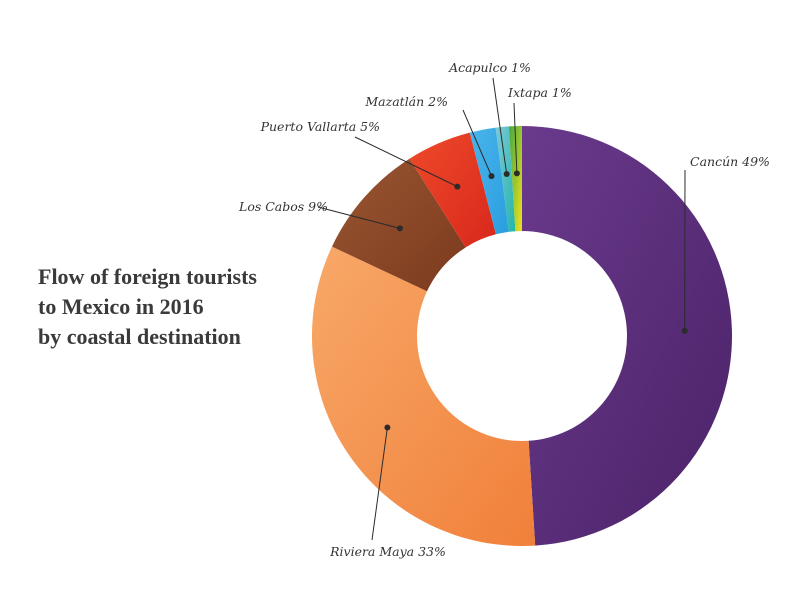  Describe the element at coordinates (489, 181) in the screenshot. I see `slice-mazatl-n` at that location.